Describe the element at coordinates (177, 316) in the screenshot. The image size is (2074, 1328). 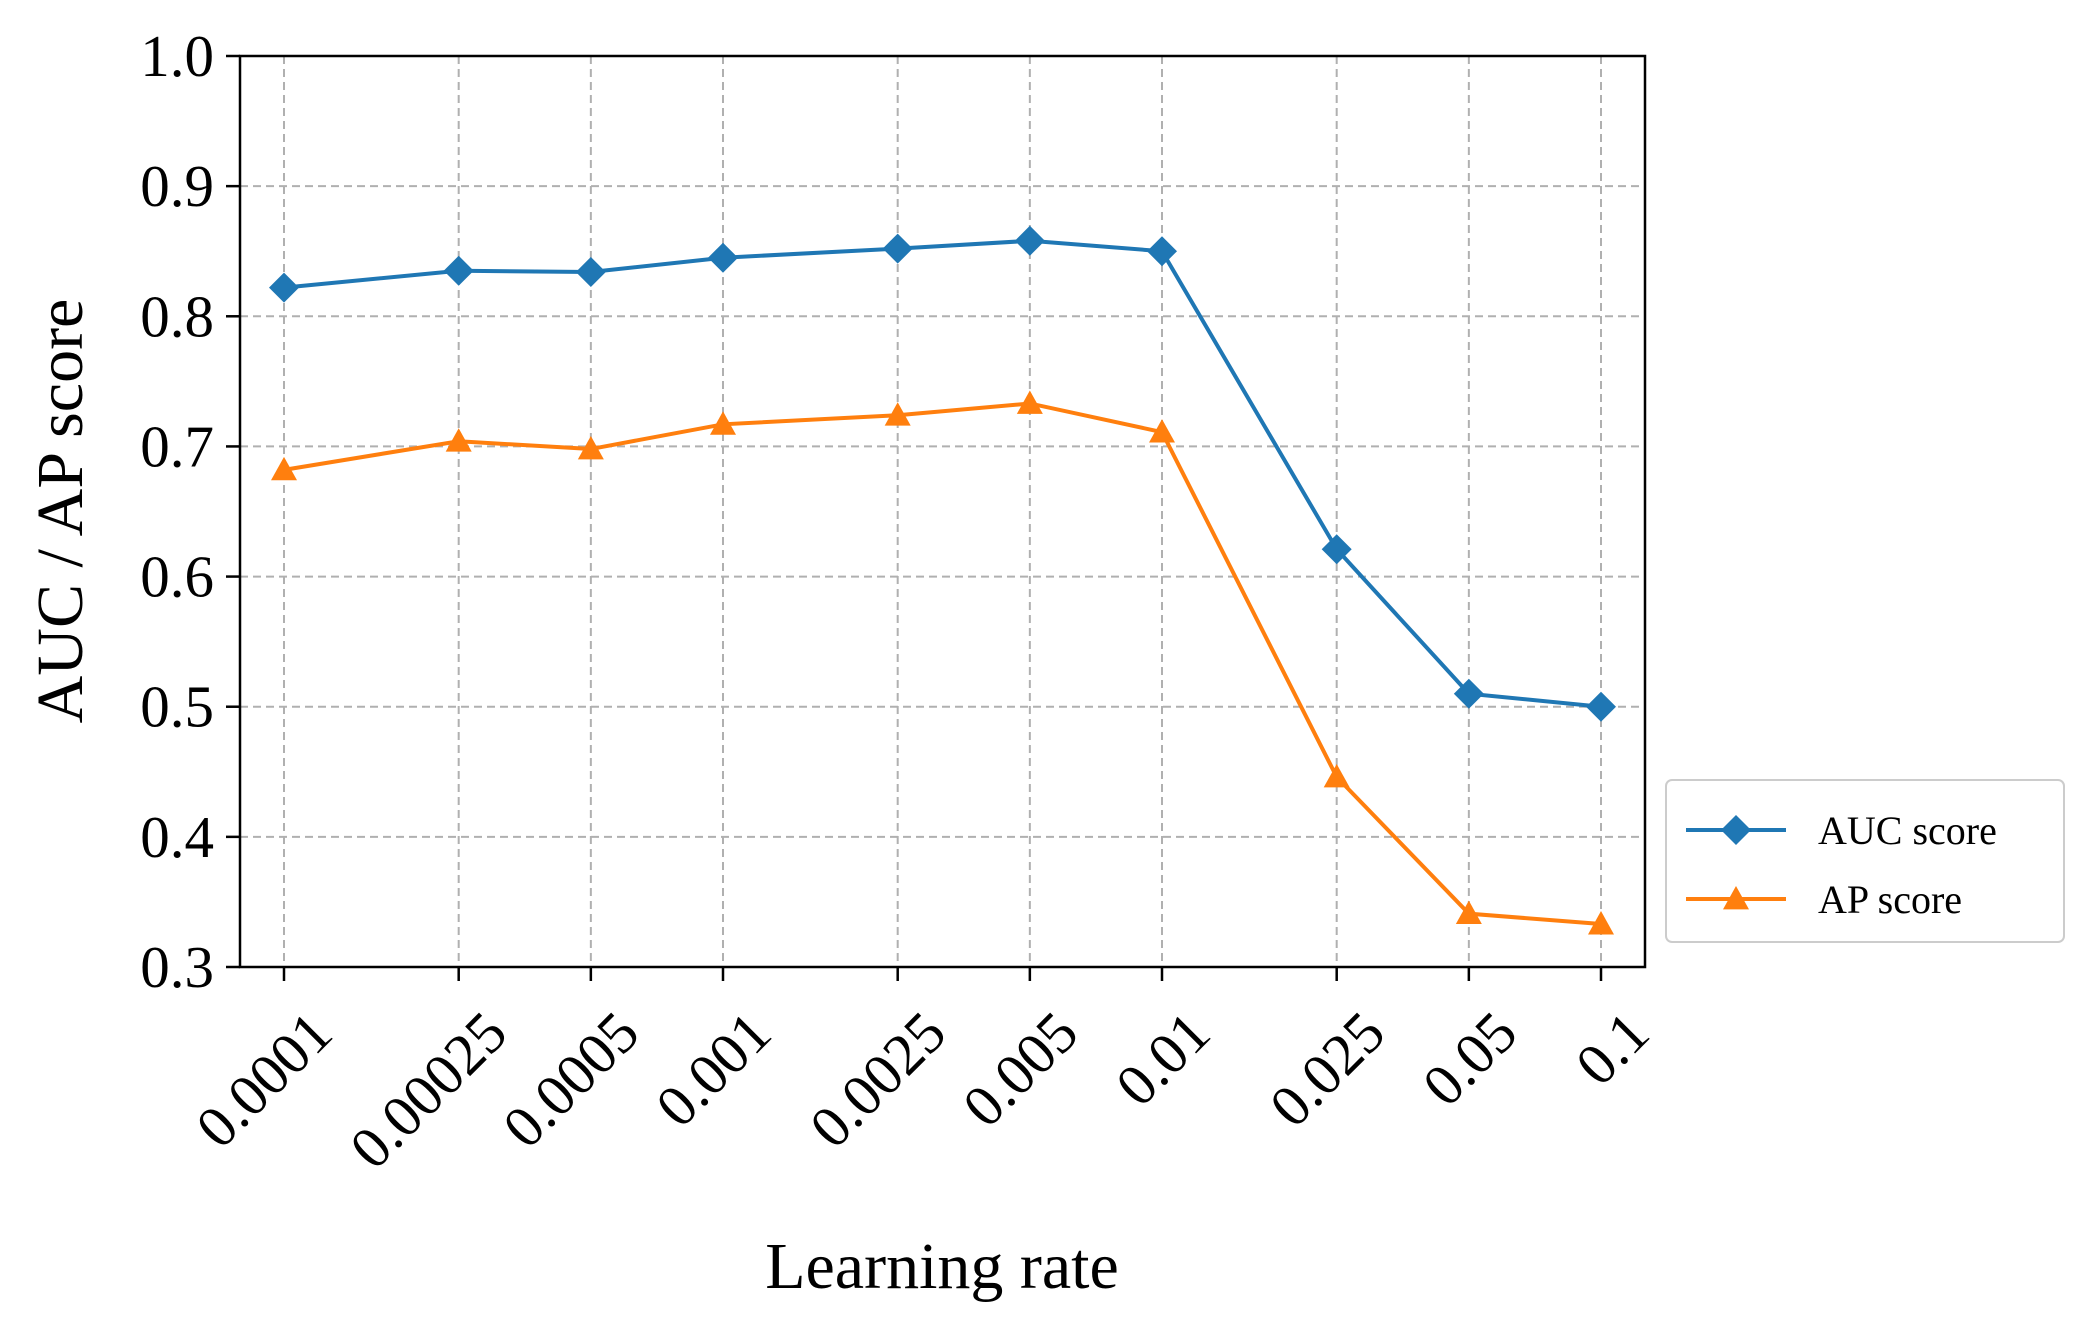
I see `y-tick-label: 0.8` at that location.